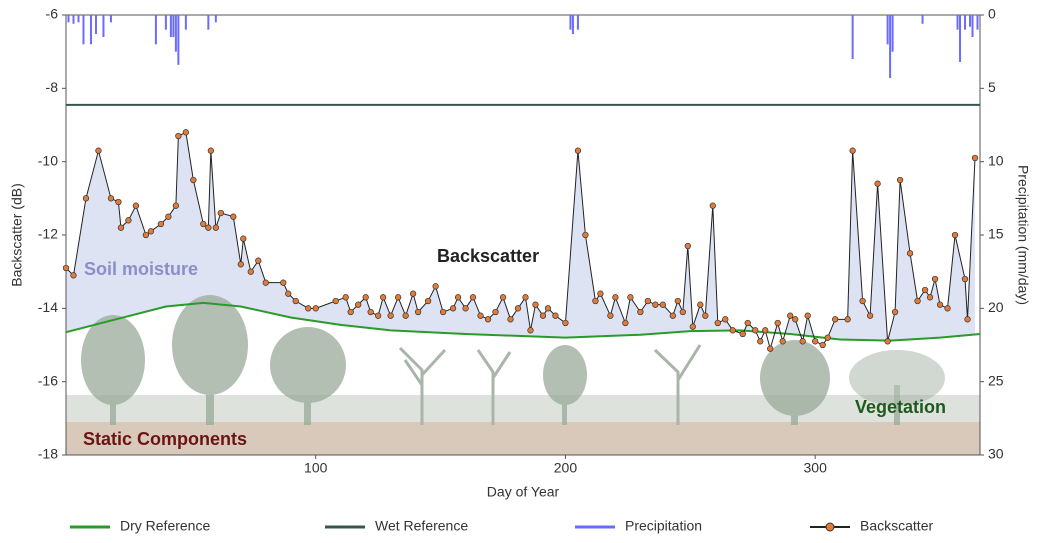 The image size is (1037, 543). Describe the element at coordinates (896, 526) in the screenshot. I see `legend-label: Backscatter` at that location.